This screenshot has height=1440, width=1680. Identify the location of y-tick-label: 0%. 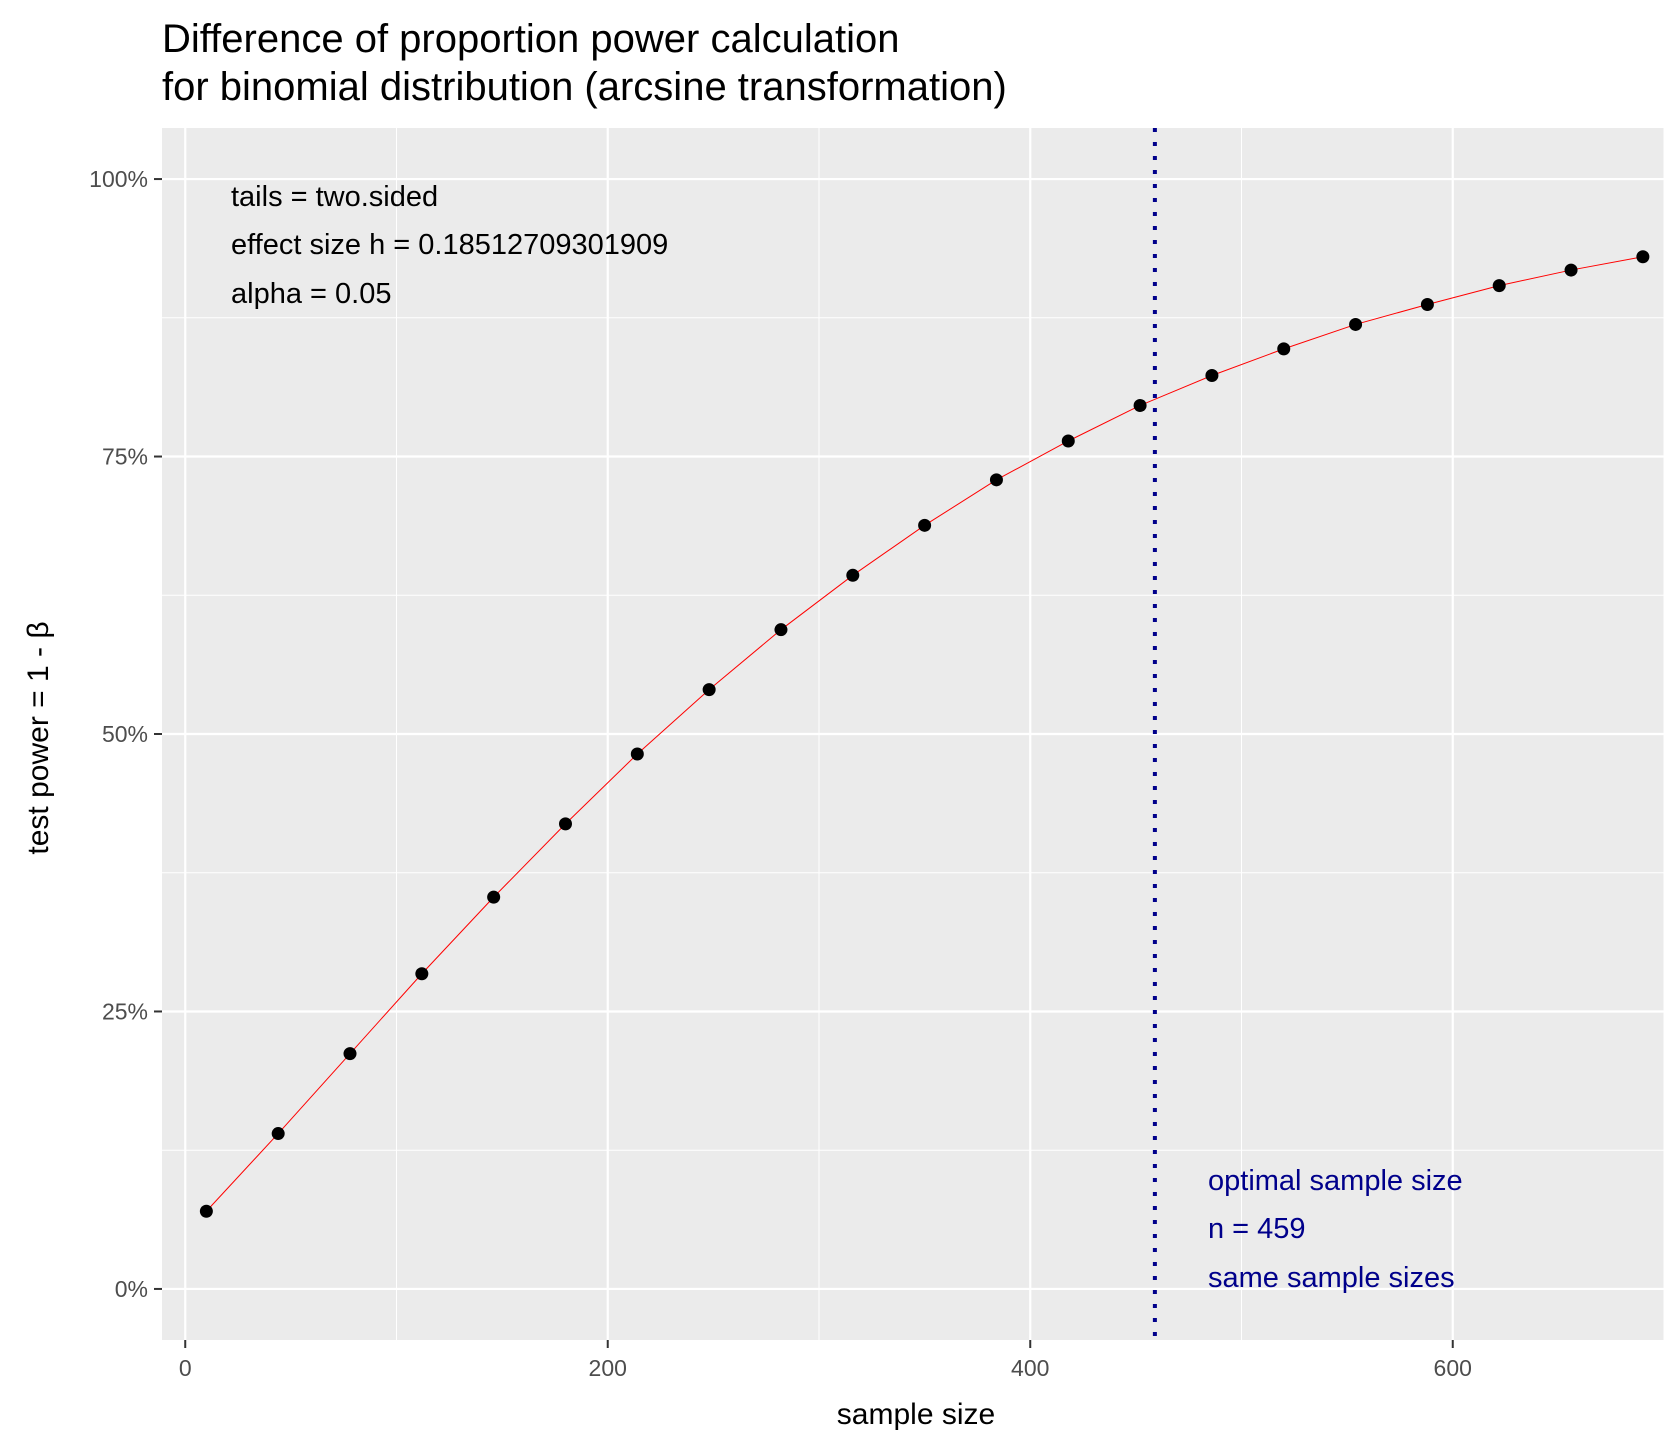
(131, 1289).